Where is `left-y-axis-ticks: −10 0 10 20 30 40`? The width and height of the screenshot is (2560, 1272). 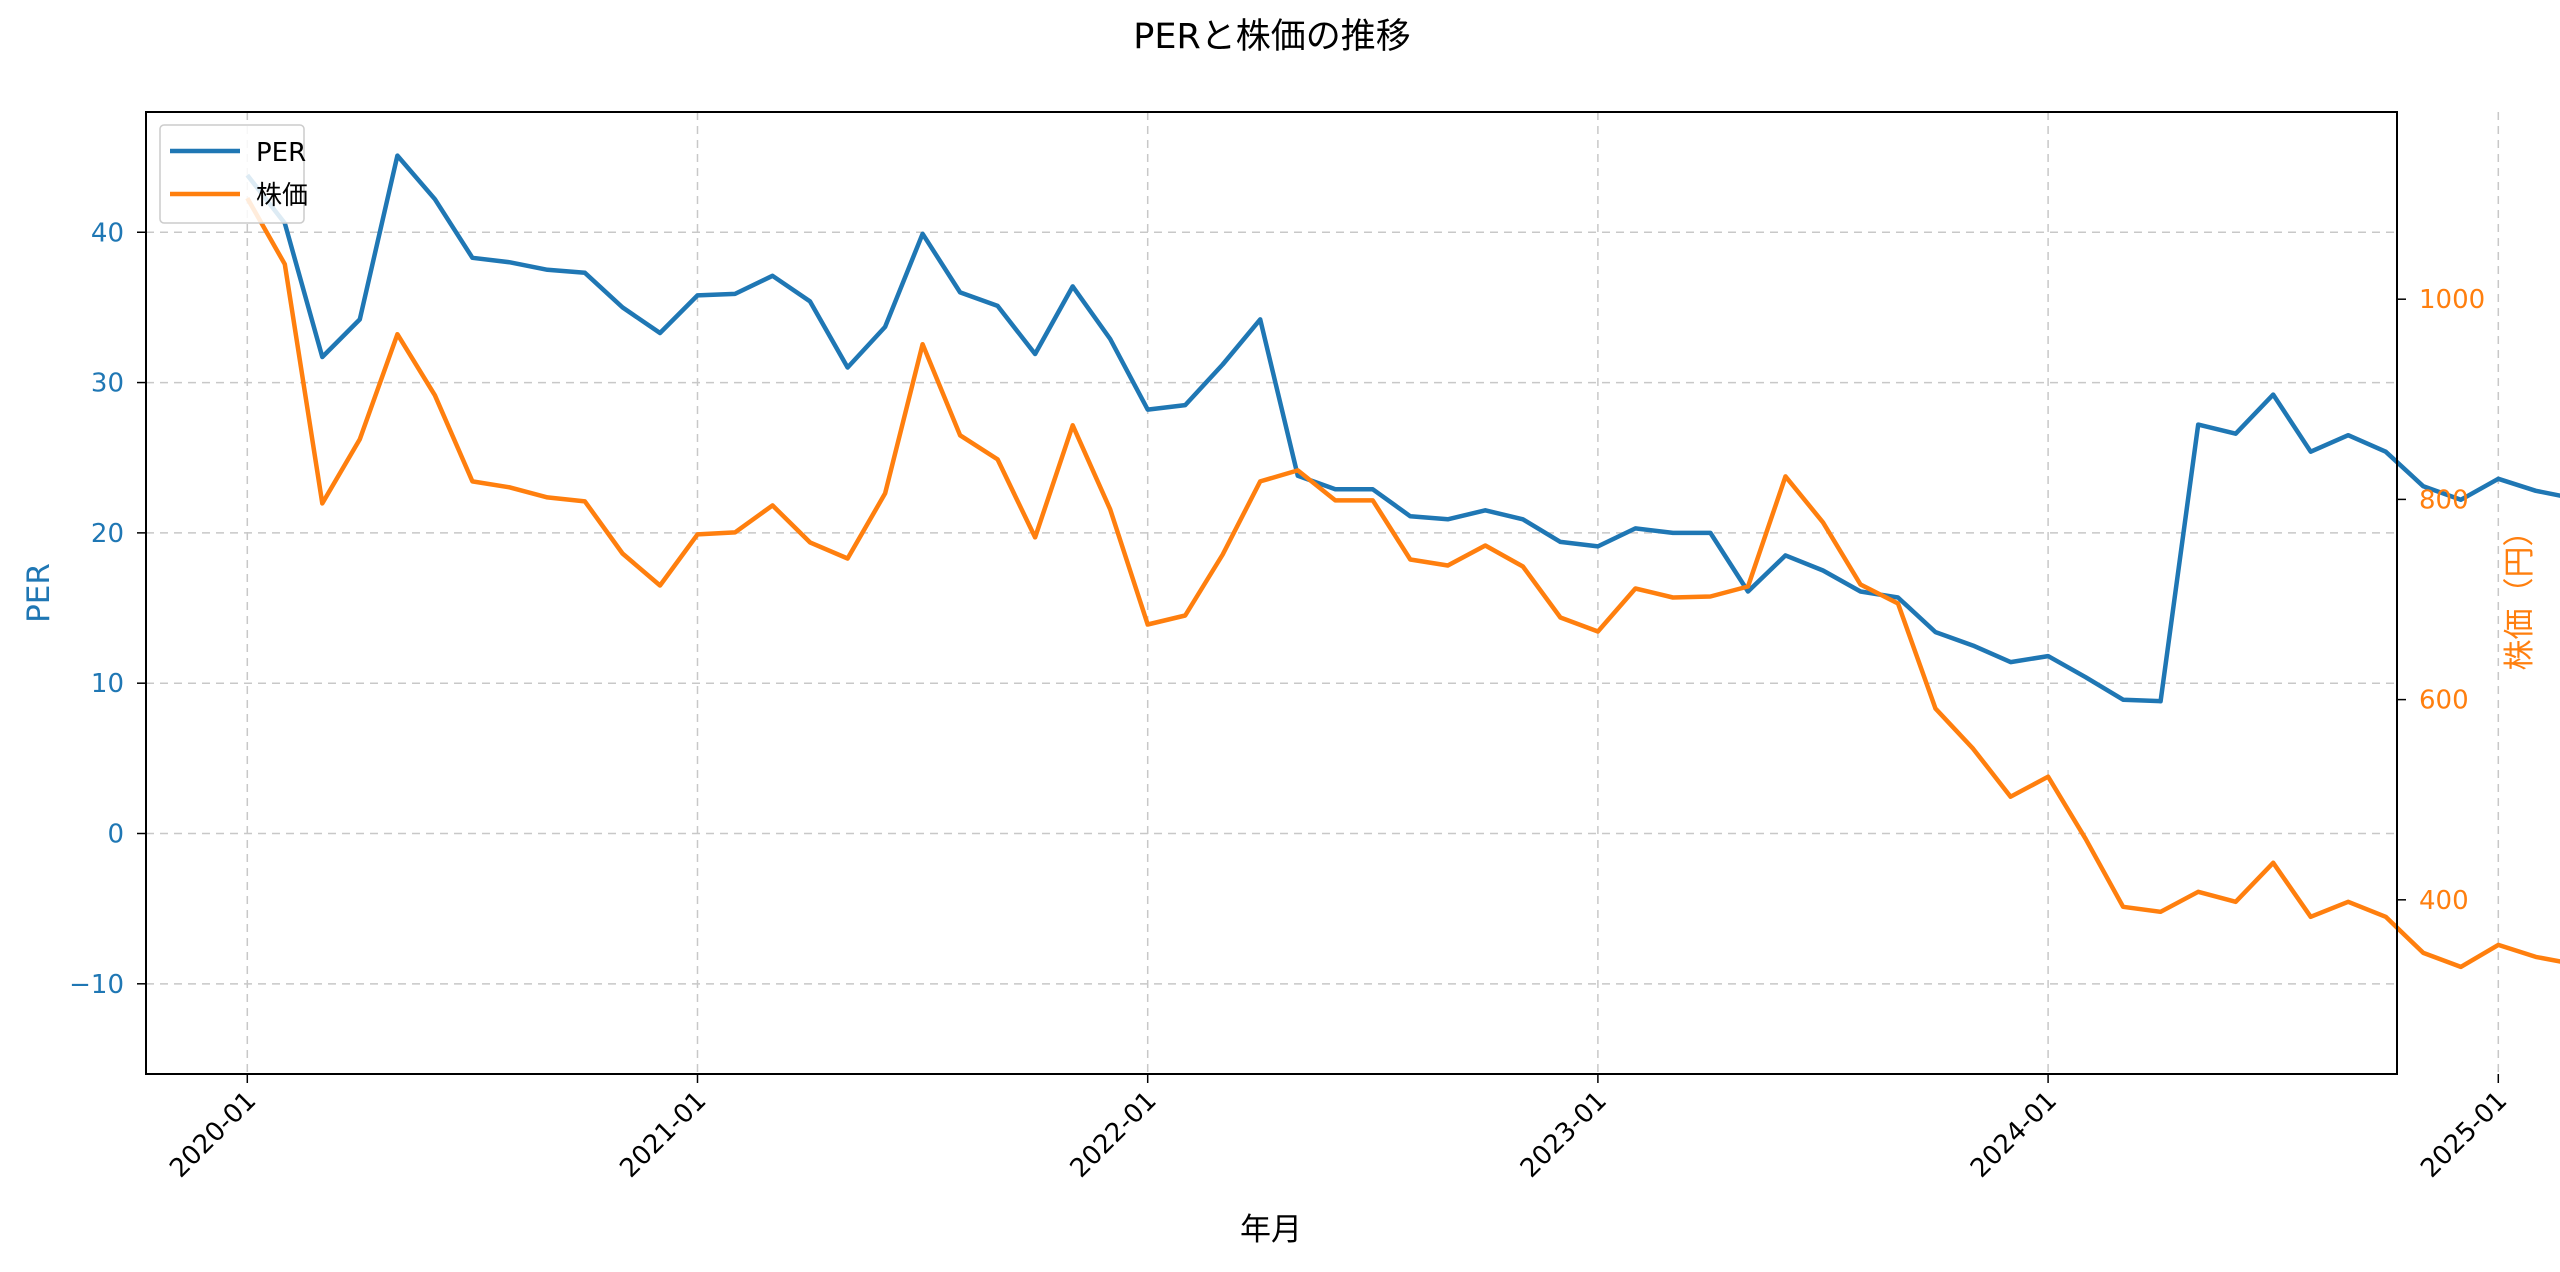
left-y-axis-ticks: −10 0 10 20 30 40 is located at coordinates (107, 609).